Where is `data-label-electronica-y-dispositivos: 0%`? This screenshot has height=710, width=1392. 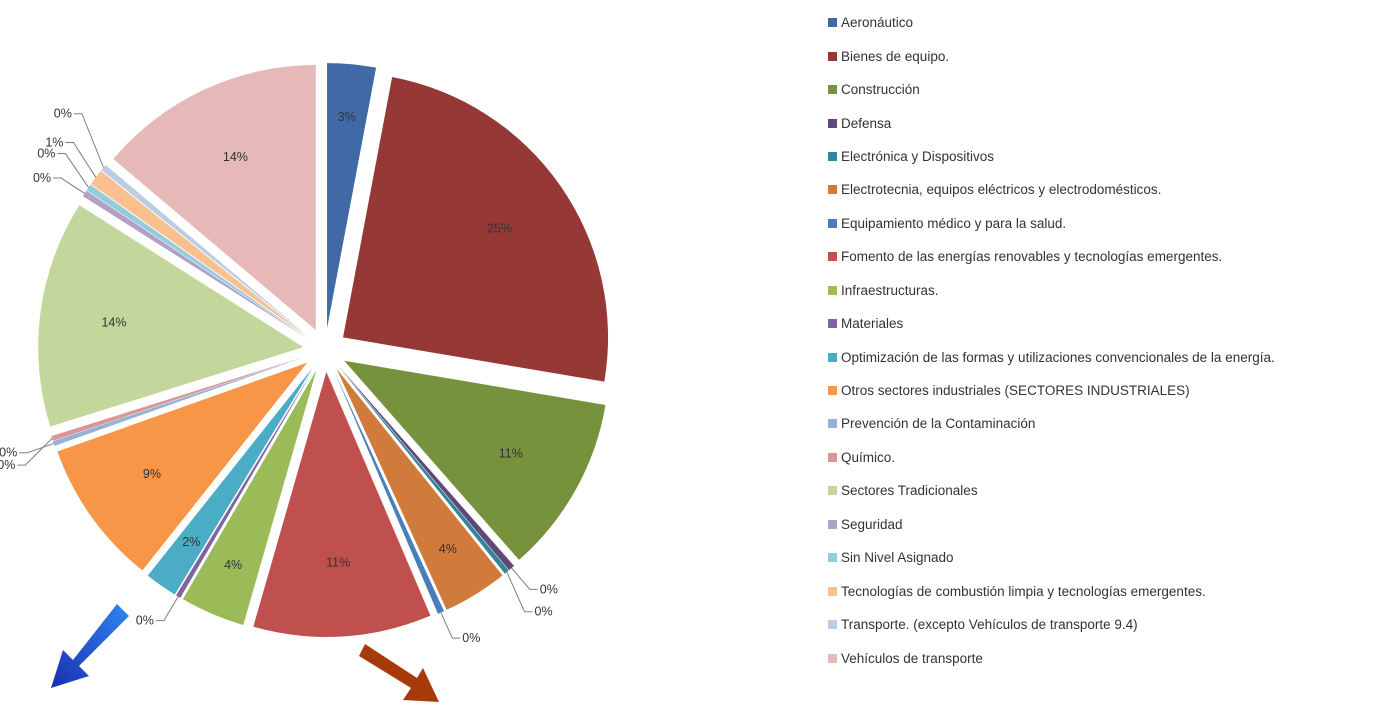
data-label-electronica-y-dispositivos: 0% is located at coordinates (544, 612).